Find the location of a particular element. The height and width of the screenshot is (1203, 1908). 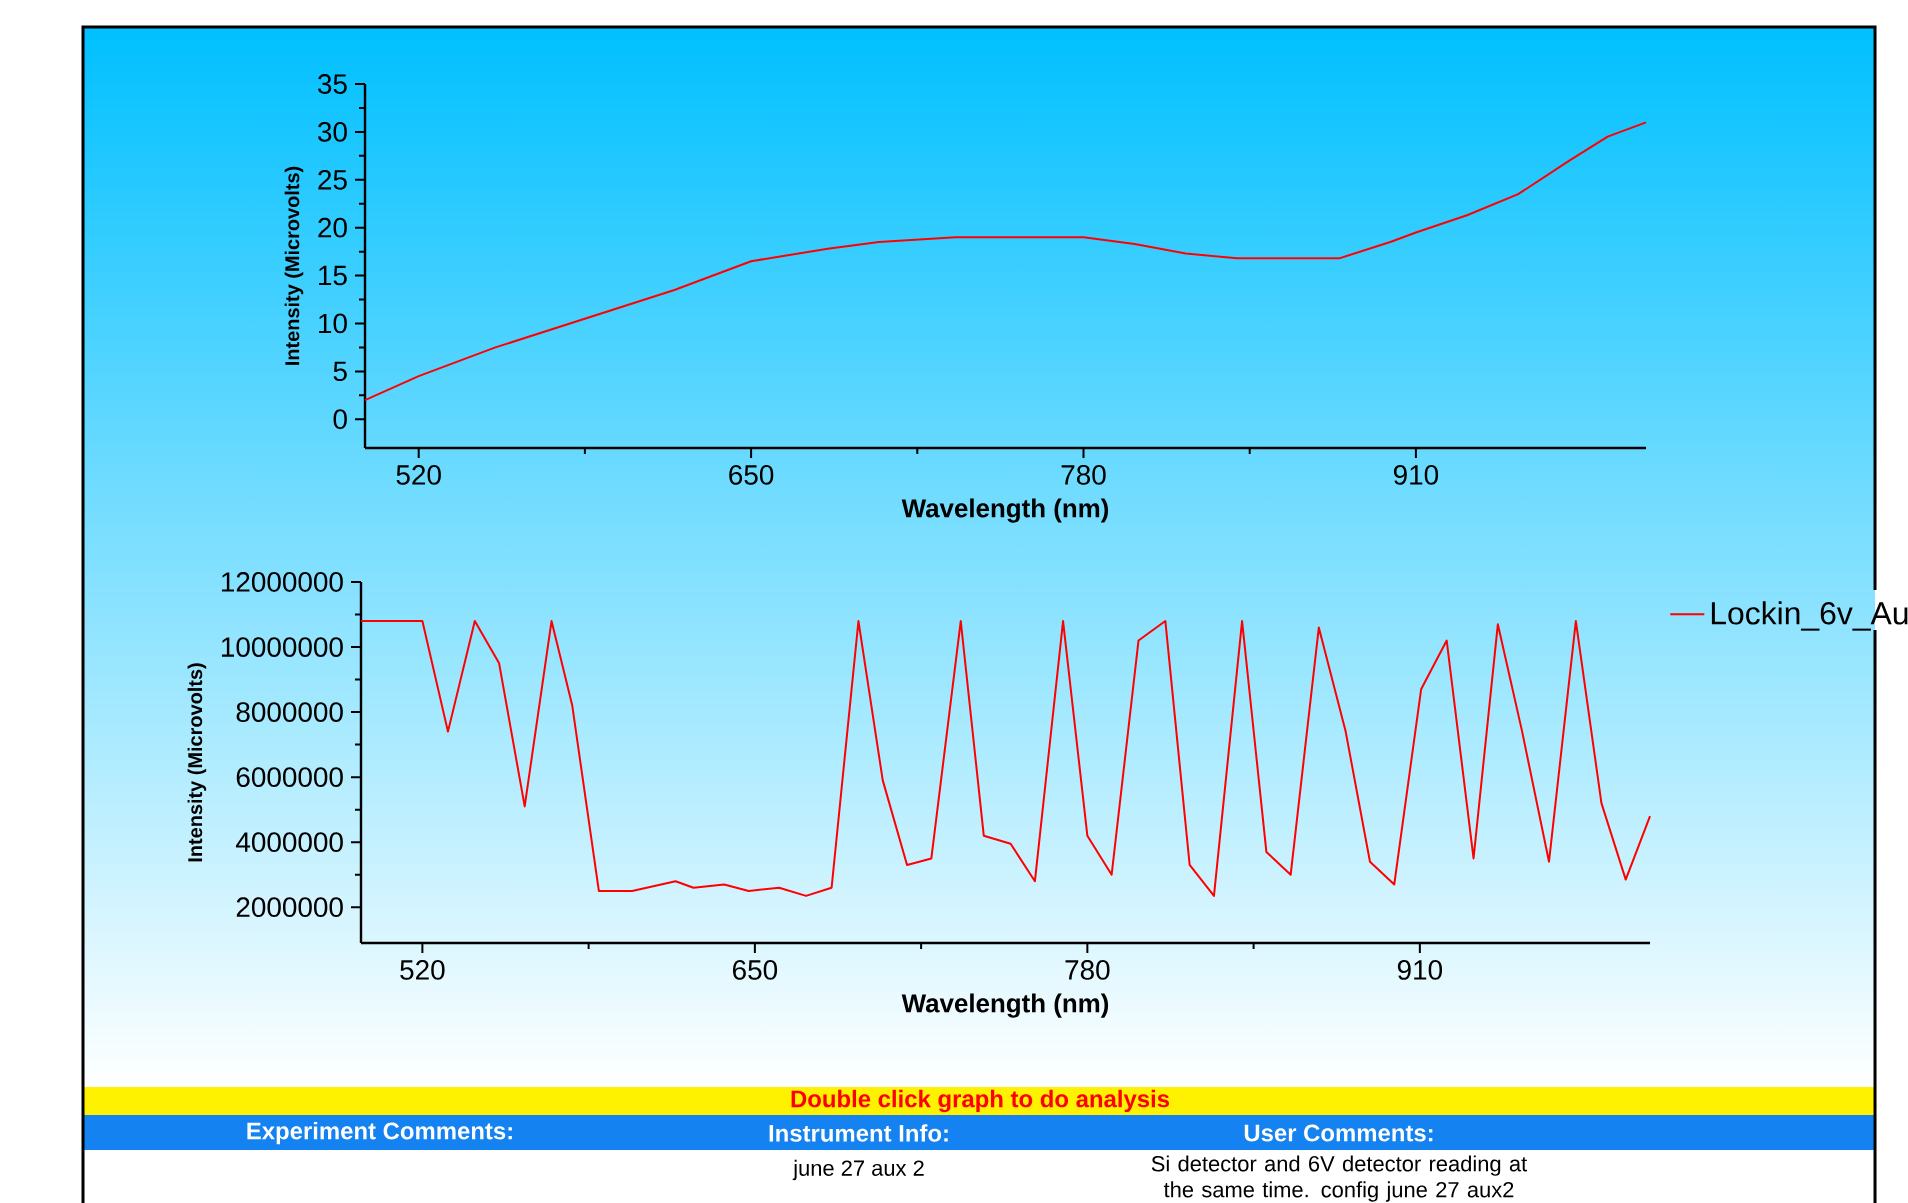

y-tick-label: 6000000 is located at coordinates (289, 777).